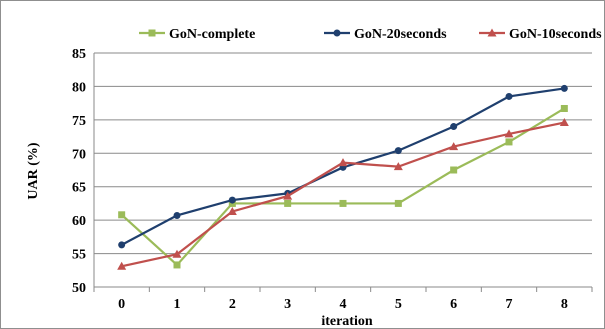 The image size is (605, 329). What do you see at coordinates (79, 121) in the screenshot?
I see `y-tick-label: 75` at bounding box center [79, 121].